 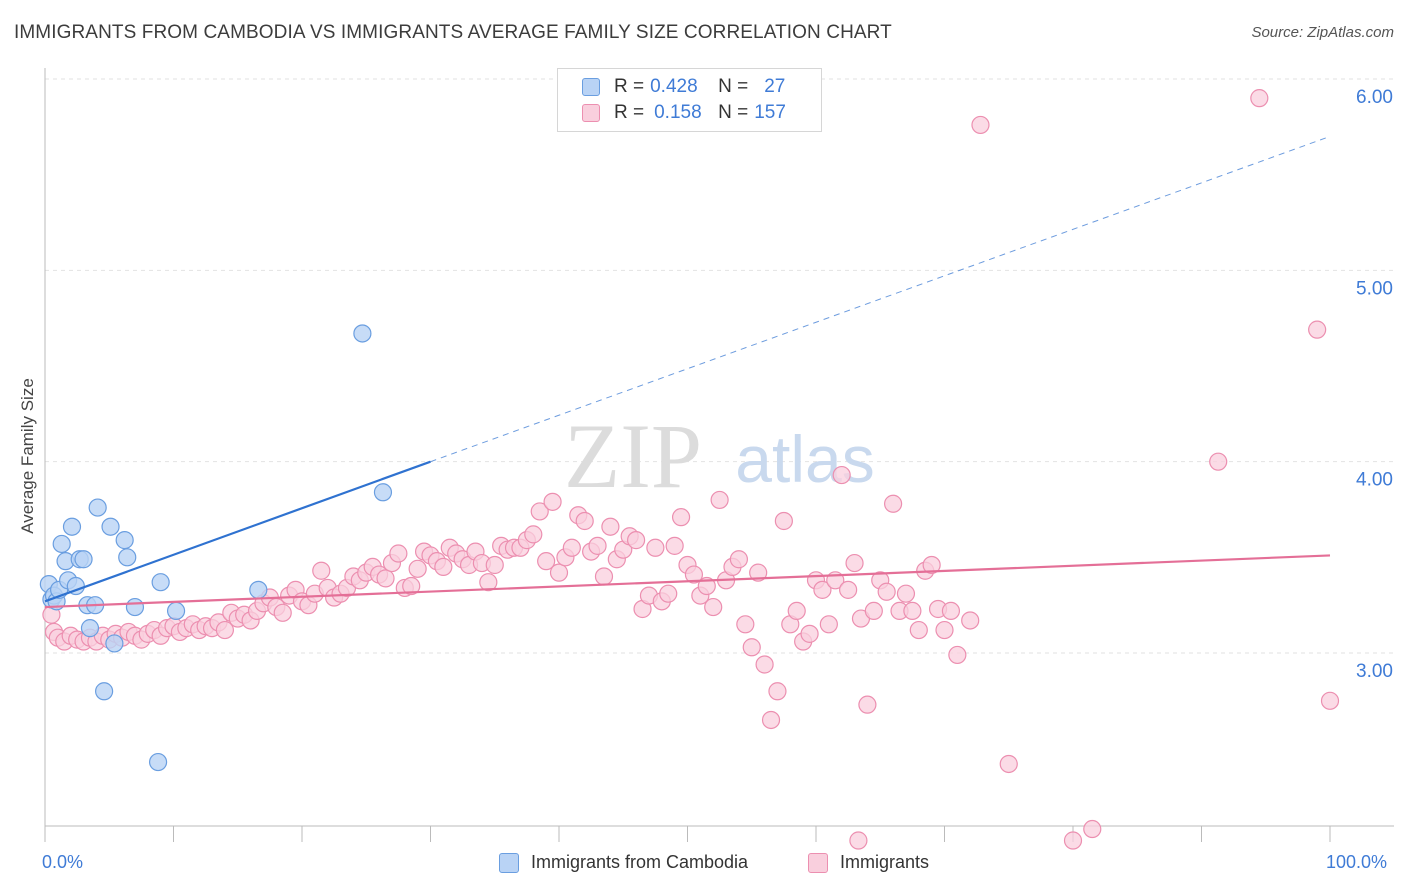 I want to click on stats-row-immigrants: R = 0.158 N = 157, so click(x=684, y=113).